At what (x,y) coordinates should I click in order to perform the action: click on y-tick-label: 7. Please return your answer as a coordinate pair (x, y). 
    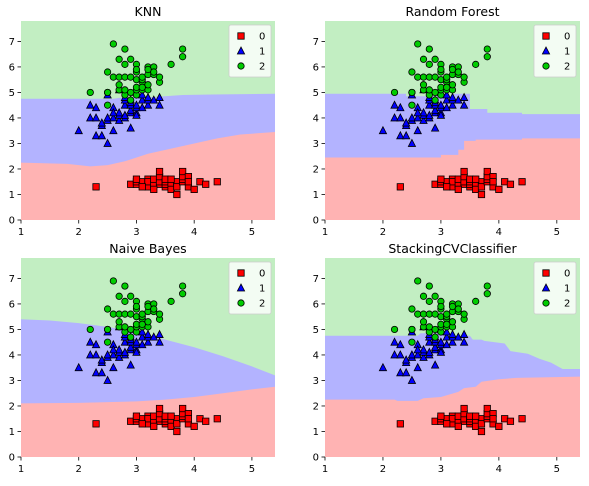
    Looking at the image, I should click on (316, 42).